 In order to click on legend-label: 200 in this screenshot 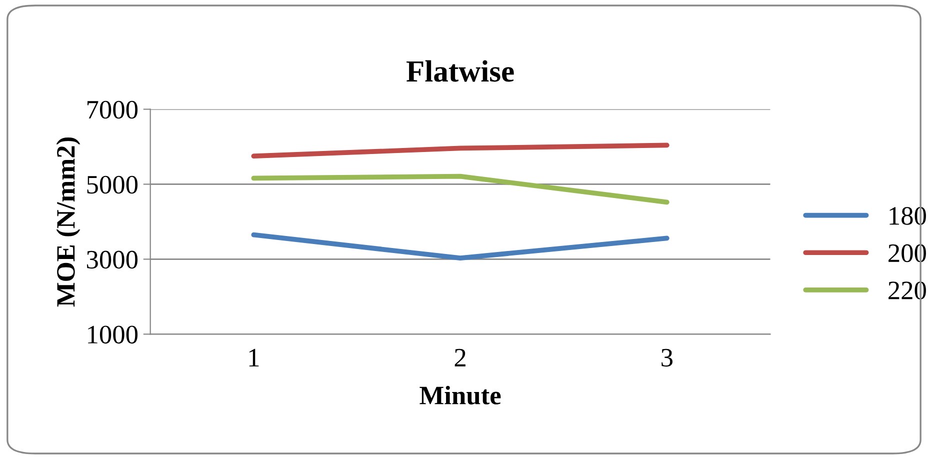, I will do `click(907, 253)`.